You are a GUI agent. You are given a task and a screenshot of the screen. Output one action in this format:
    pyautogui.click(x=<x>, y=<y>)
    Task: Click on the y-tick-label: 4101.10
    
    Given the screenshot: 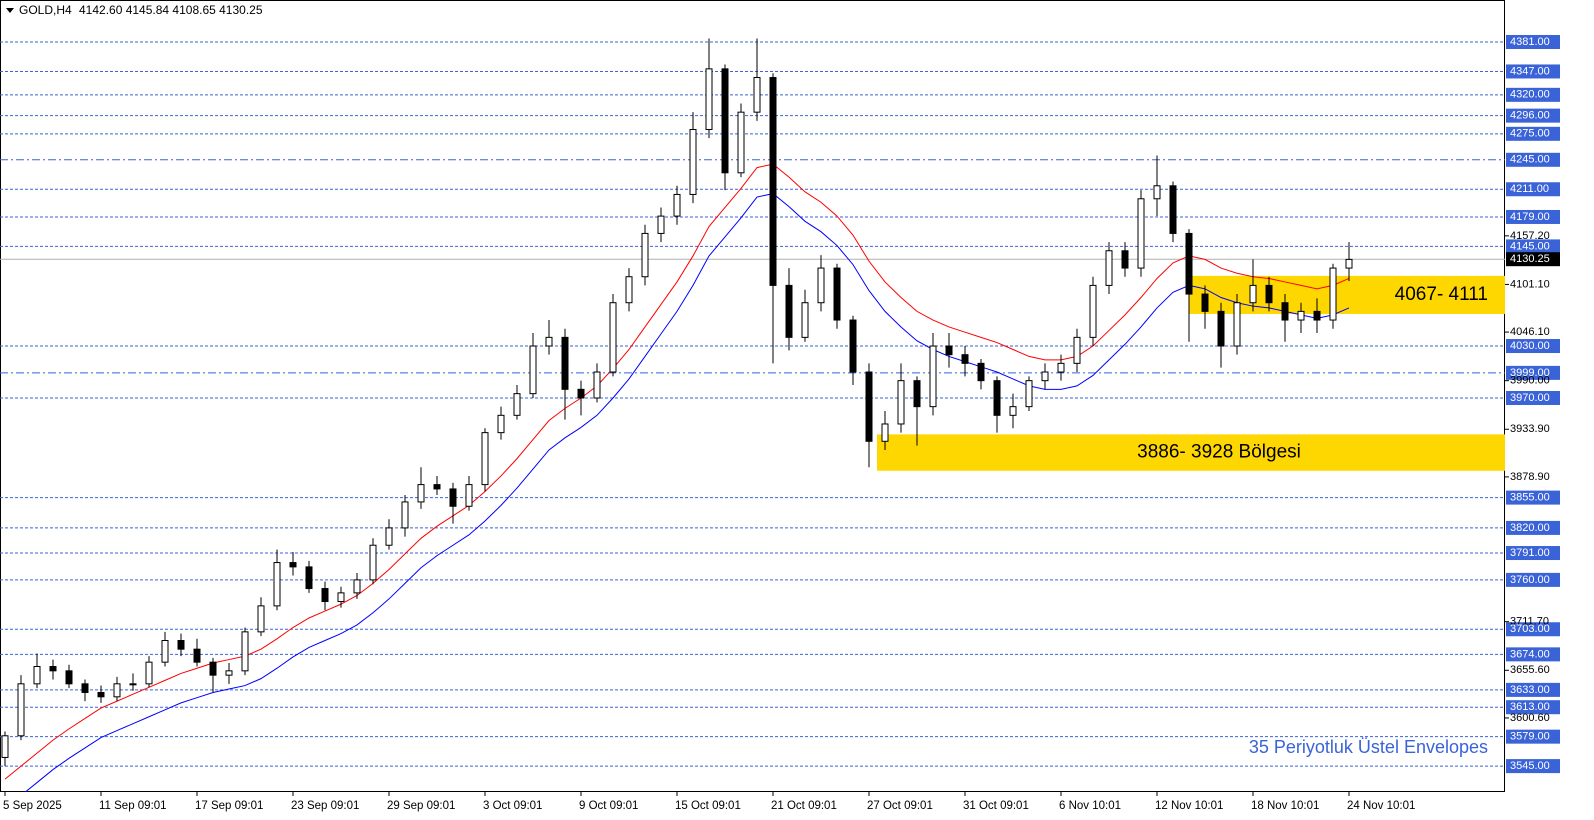 What is the action you would take?
    pyautogui.click(x=1530, y=284)
    